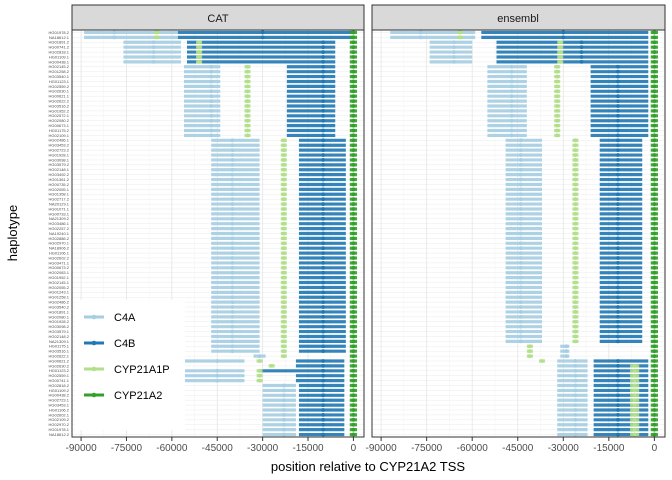 The height and width of the screenshot is (480, 672). I want to click on x-tick-label: -30000, so click(564, 448).